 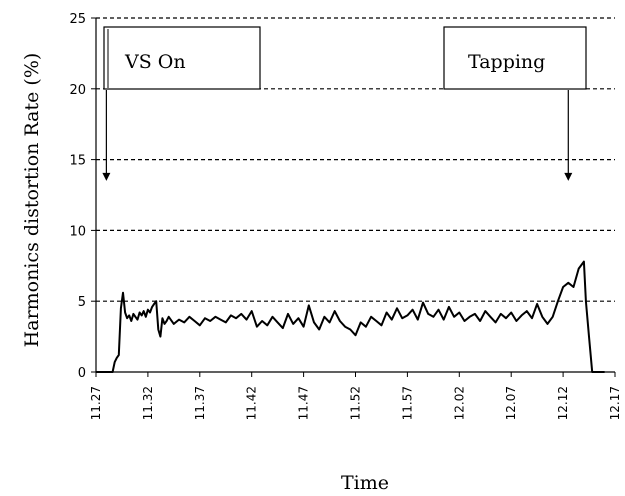 I want to click on x-tick-label-0: 11.27, so click(x=96, y=403).